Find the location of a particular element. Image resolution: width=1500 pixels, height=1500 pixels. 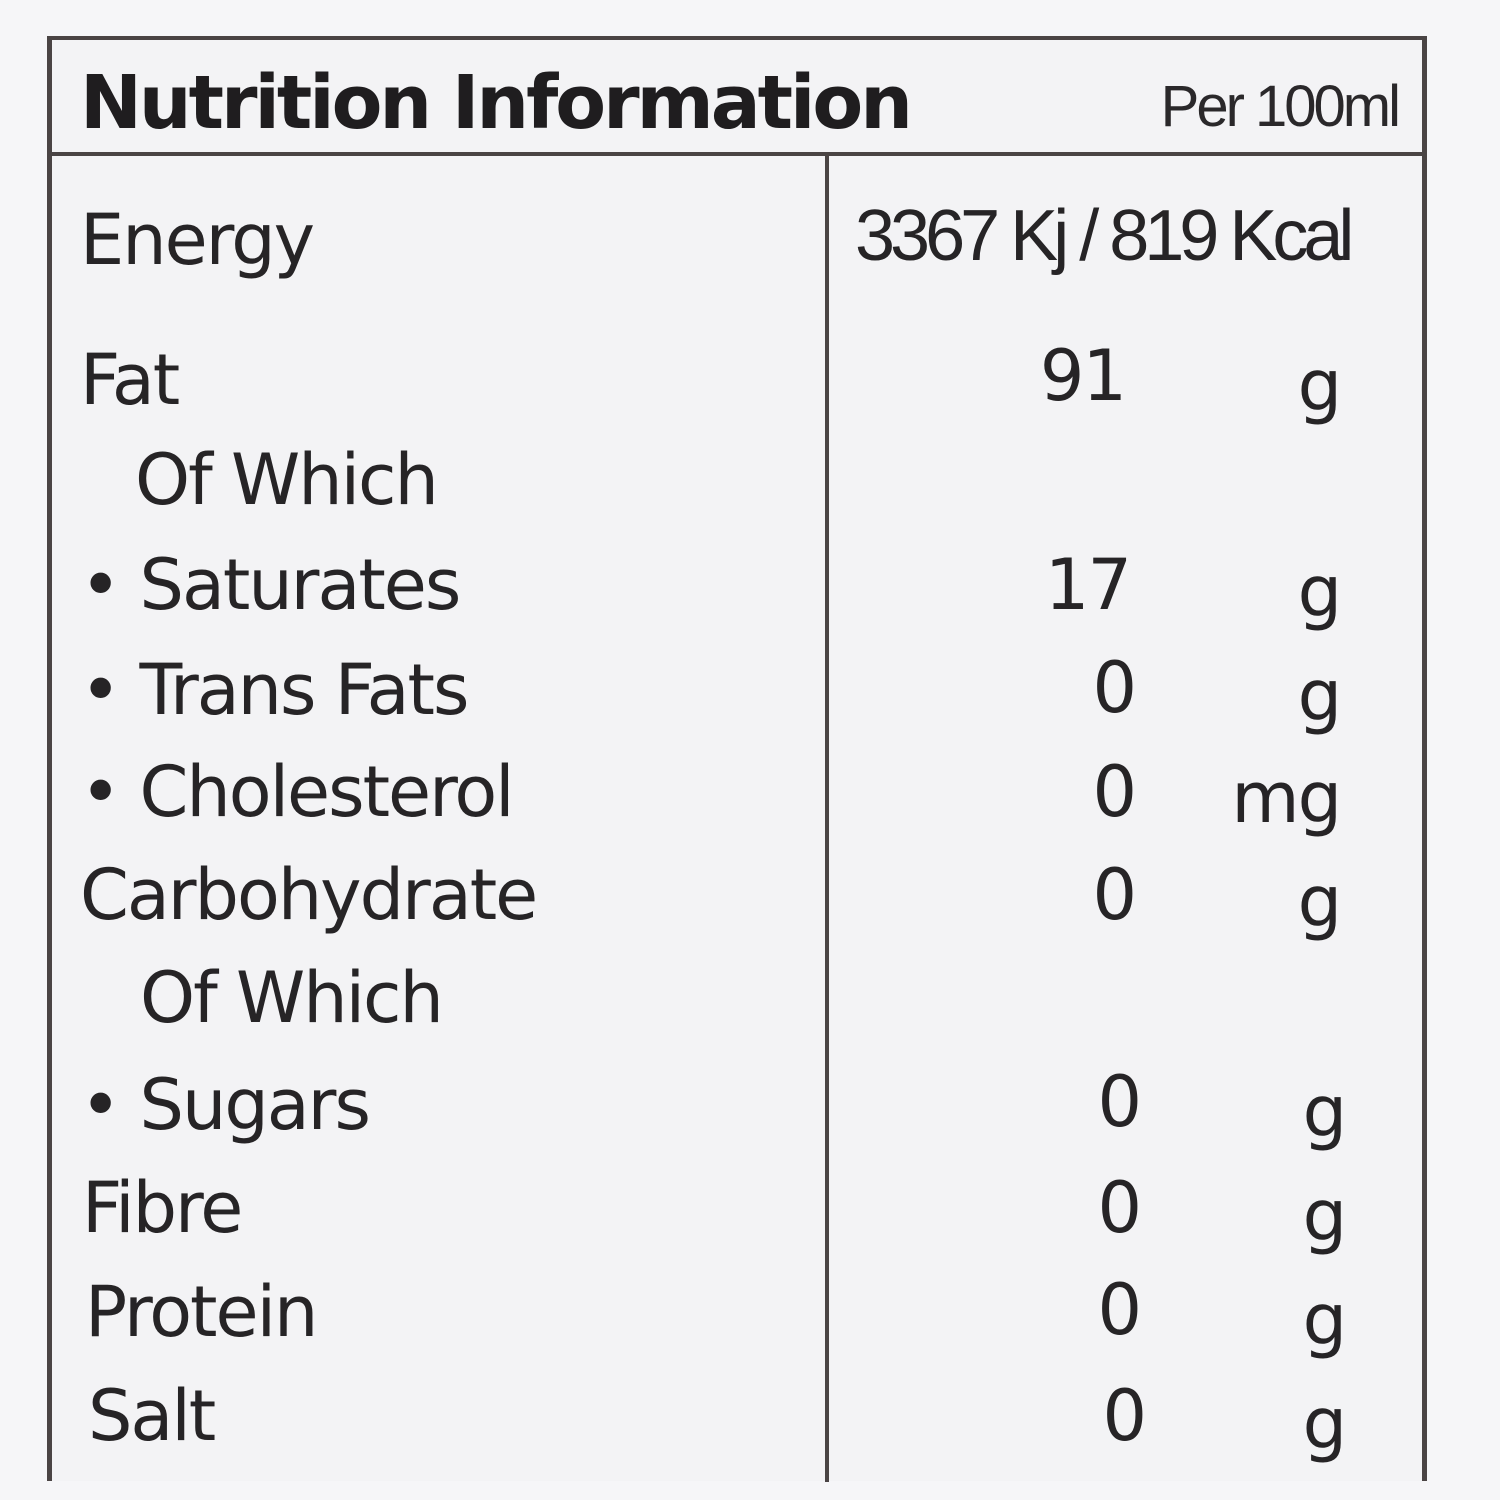

nutrient-unit-saturates: g is located at coordinates (1319, 592).